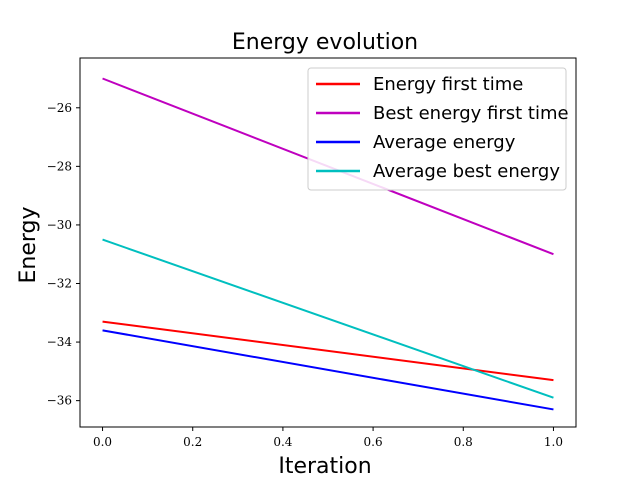 The image size is (640, 480). I want to click on legend-box, so click(437, 129).